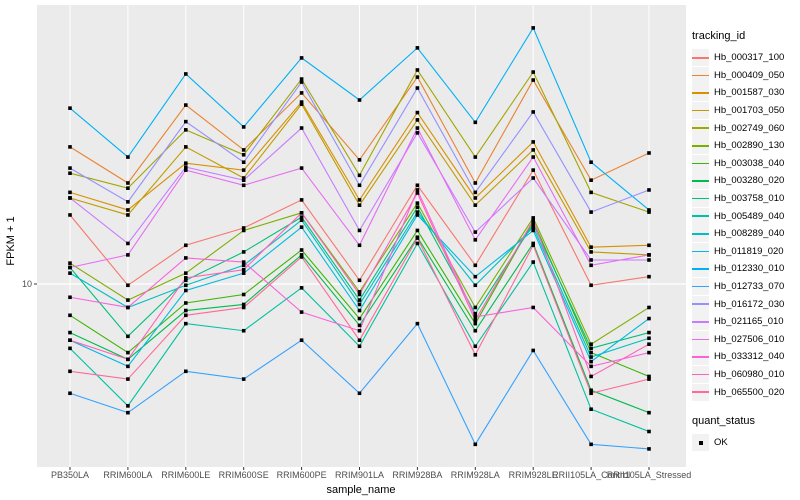 The image size is (800, 500). I want to click on legend-item-label: Hb_003280_020, so click(749, 181).